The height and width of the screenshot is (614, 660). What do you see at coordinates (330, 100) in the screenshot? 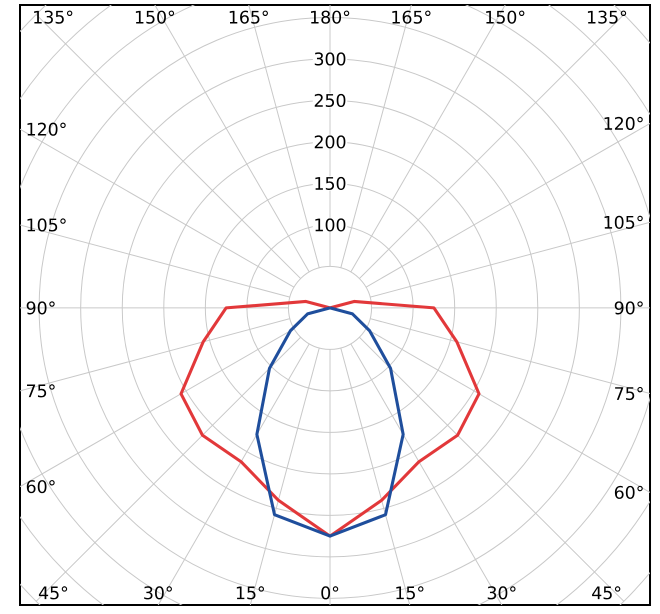
I see `y-tick-label: 250` at bounding box center [330, 100].